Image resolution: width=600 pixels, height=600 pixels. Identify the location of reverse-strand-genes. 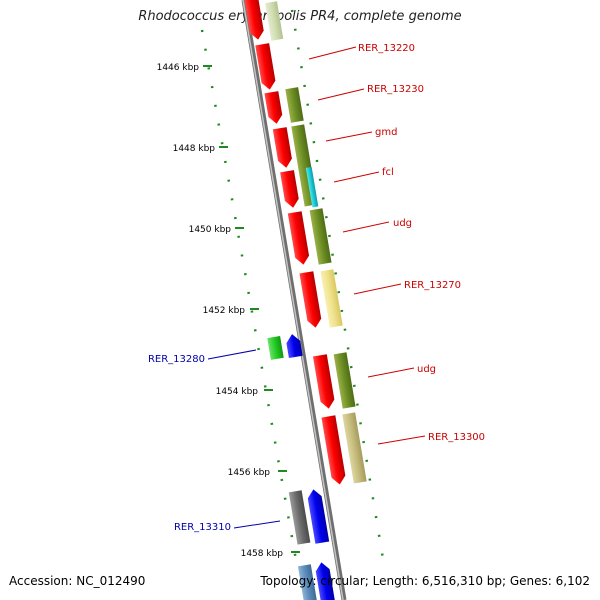
(294, 242).